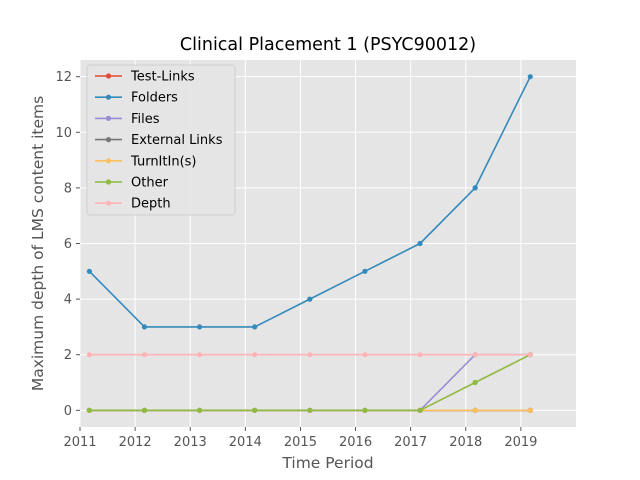 This screenshot has height=480, width=640. What do you see at coordinates (163, 161) in the screenshot?
I see `legend-label: TurnItIn(s)` at bounding box center [163, 161].